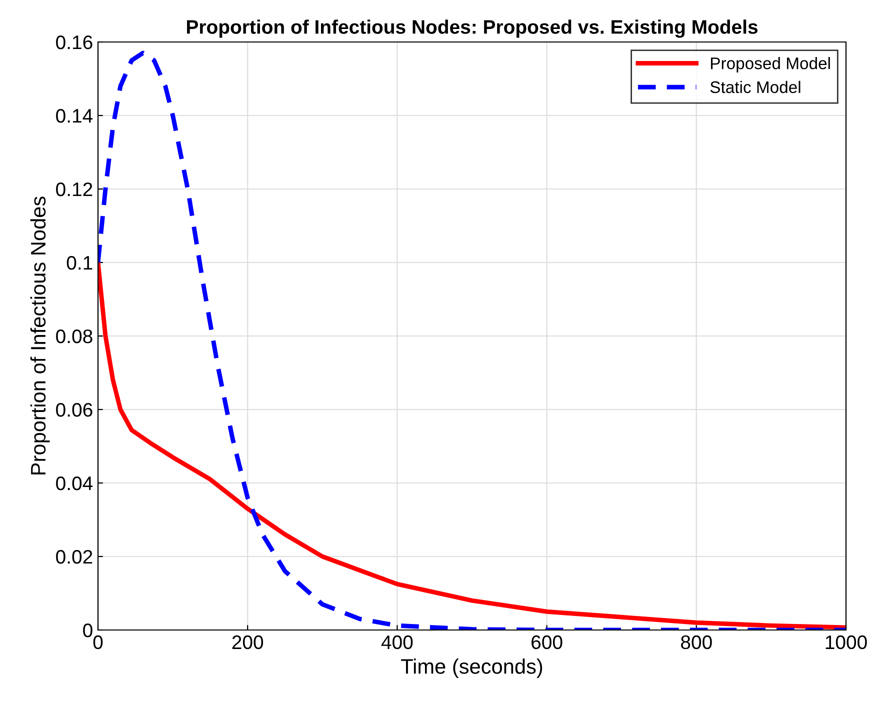  What do you see at coordinates (472, 29) in the screenshot?
I see `chart-title: Proportion of Infectious Nodes: Proposed vs. Existing Models` at bounding box center [472, 29].